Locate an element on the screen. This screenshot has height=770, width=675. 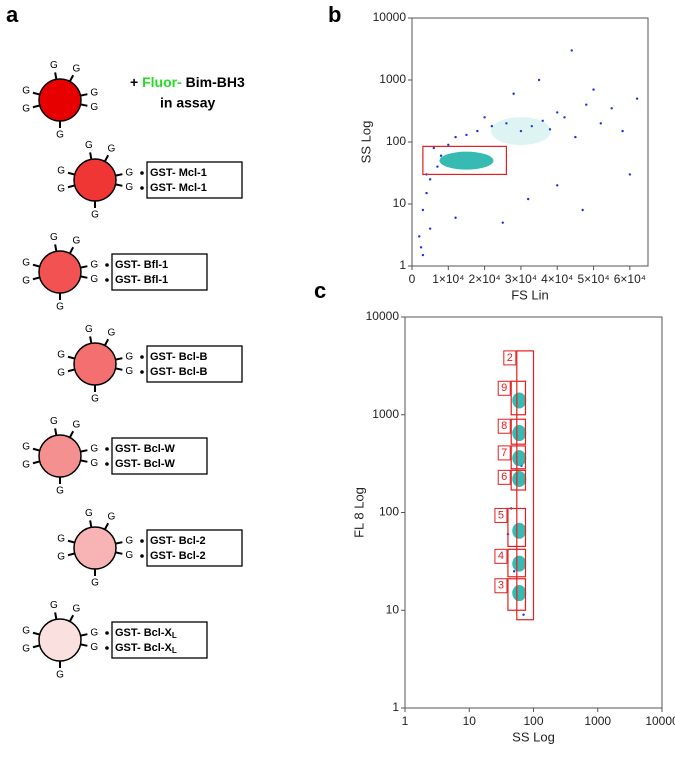
x-tick-label: 1000 is located at coordinates (597, 721).